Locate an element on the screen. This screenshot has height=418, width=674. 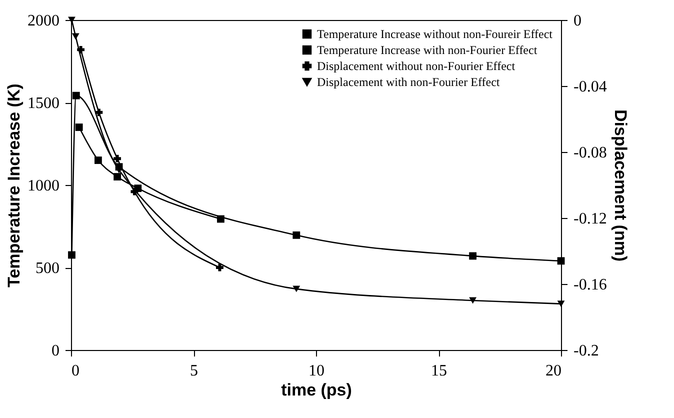
y2-tick-label: -0.08 is located at coordinates (590, 153).